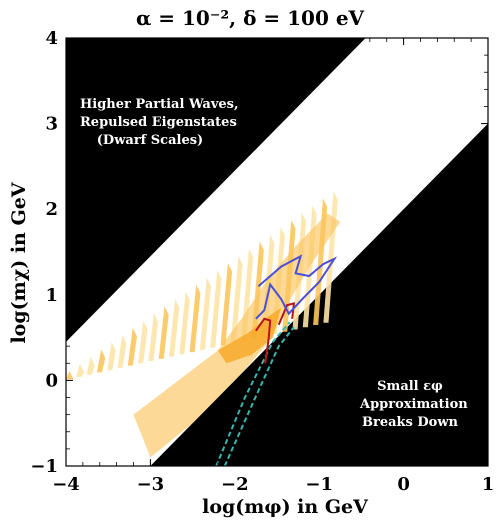  What do you see at coordinates (19, 263) in the screenshot?
I see `y-axis-label: log(mχ) in GeV` at bounding box center [19, 263].